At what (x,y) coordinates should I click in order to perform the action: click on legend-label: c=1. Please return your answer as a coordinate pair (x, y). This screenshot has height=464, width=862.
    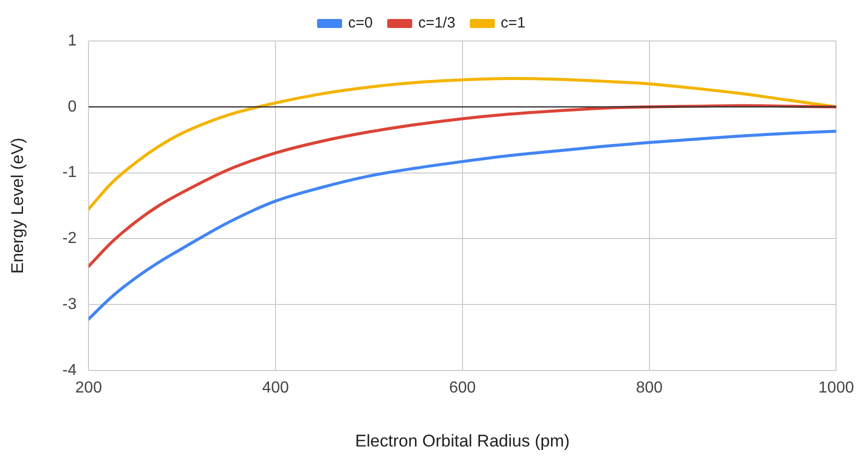
    Looking at the image, I should click on (513, 23).